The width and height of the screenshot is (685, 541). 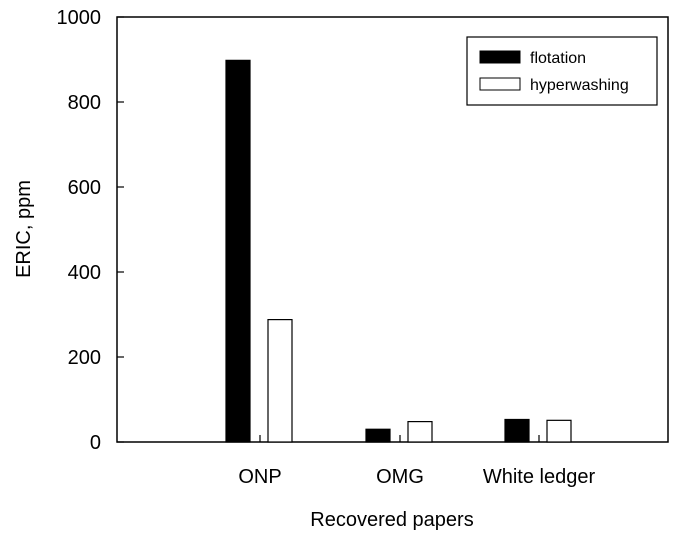 I want to click on y-axis: 0 200 400 600 800 1000, so click(x=90, y=230).